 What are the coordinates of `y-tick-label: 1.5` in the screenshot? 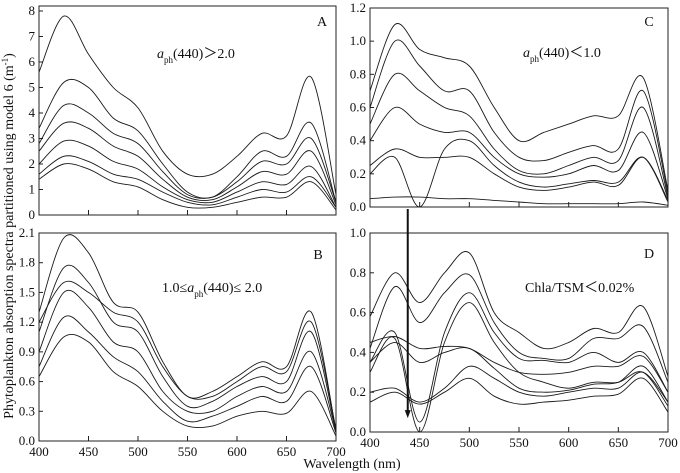 It's located at (27, 291).